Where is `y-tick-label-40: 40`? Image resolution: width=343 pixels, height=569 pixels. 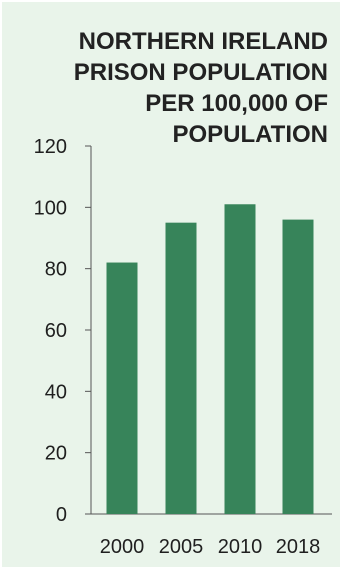 y-tick-label-40: 40 is located at coordinates (56, 392).